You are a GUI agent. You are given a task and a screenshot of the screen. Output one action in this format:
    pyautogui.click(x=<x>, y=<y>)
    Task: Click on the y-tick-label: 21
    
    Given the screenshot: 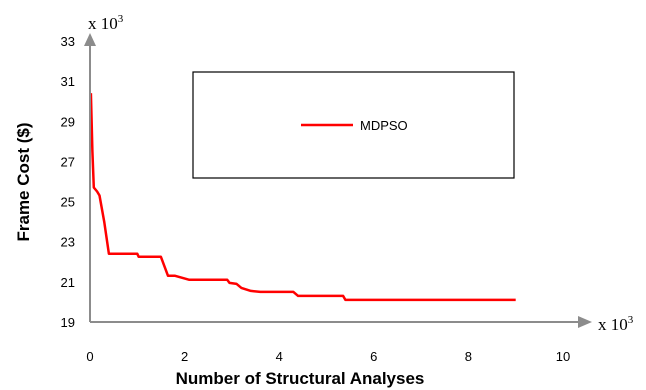 What is the action you would take?
    pyautogui.click(x=68, y=282)
    